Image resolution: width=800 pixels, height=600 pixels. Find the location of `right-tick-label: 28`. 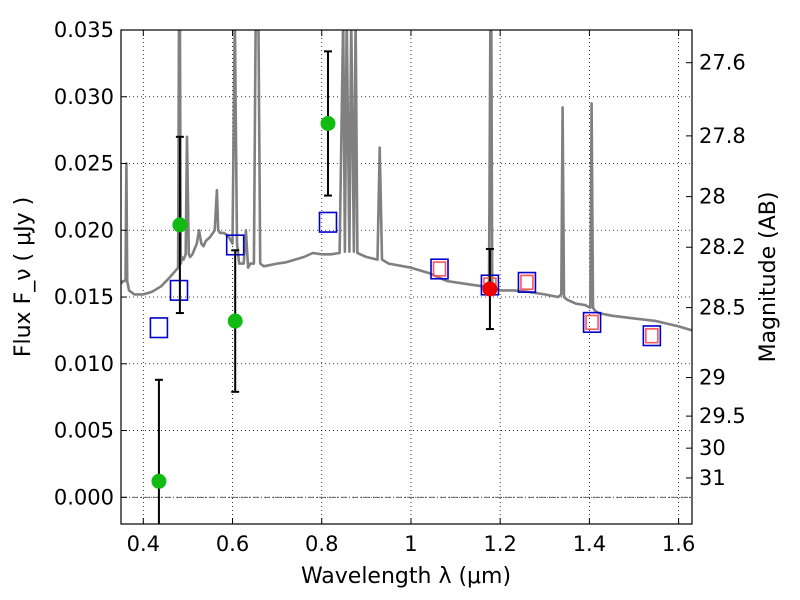

right-tick-label: 28 is located at coordinates (712, 197).